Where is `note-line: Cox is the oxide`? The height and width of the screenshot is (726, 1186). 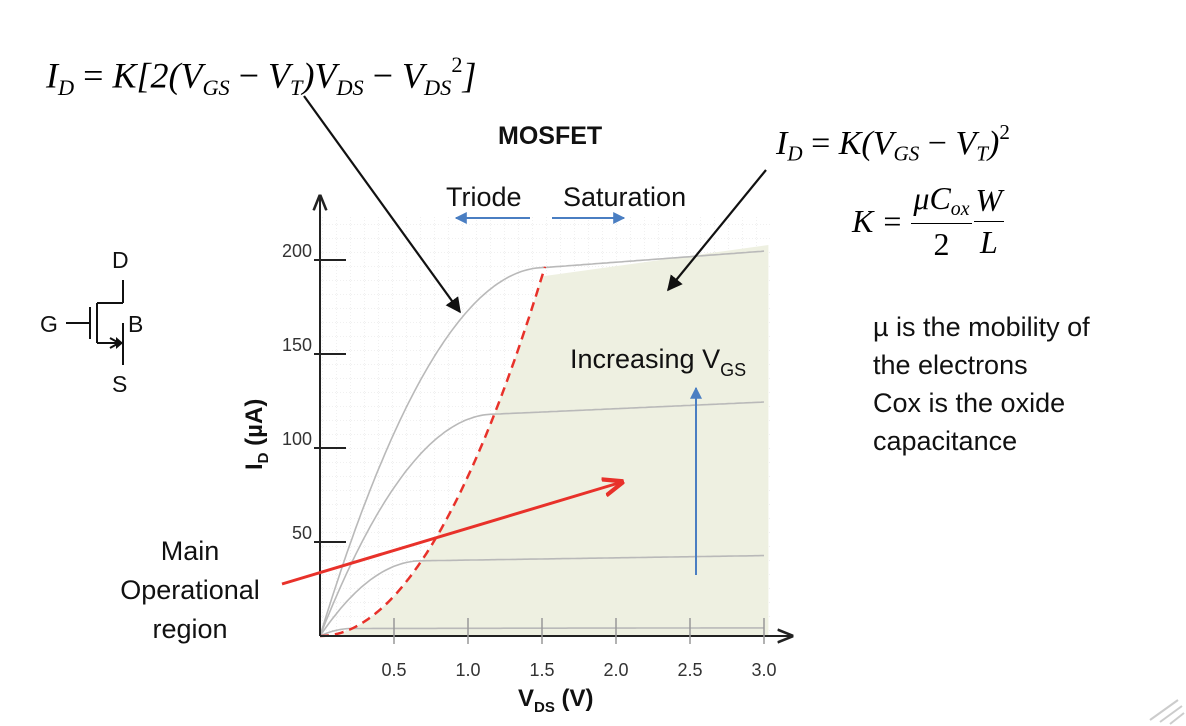
note-line: Cox is the oxide is located at coordinates (969, 403).